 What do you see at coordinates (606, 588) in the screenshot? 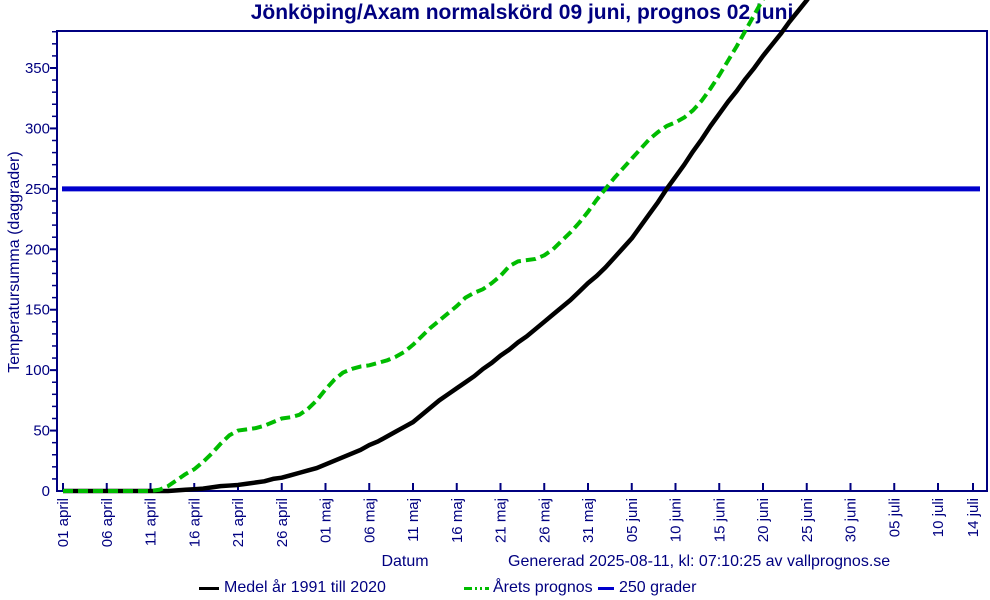
I see `legend-line-sample-threshold` at bounding box center [606, 588].